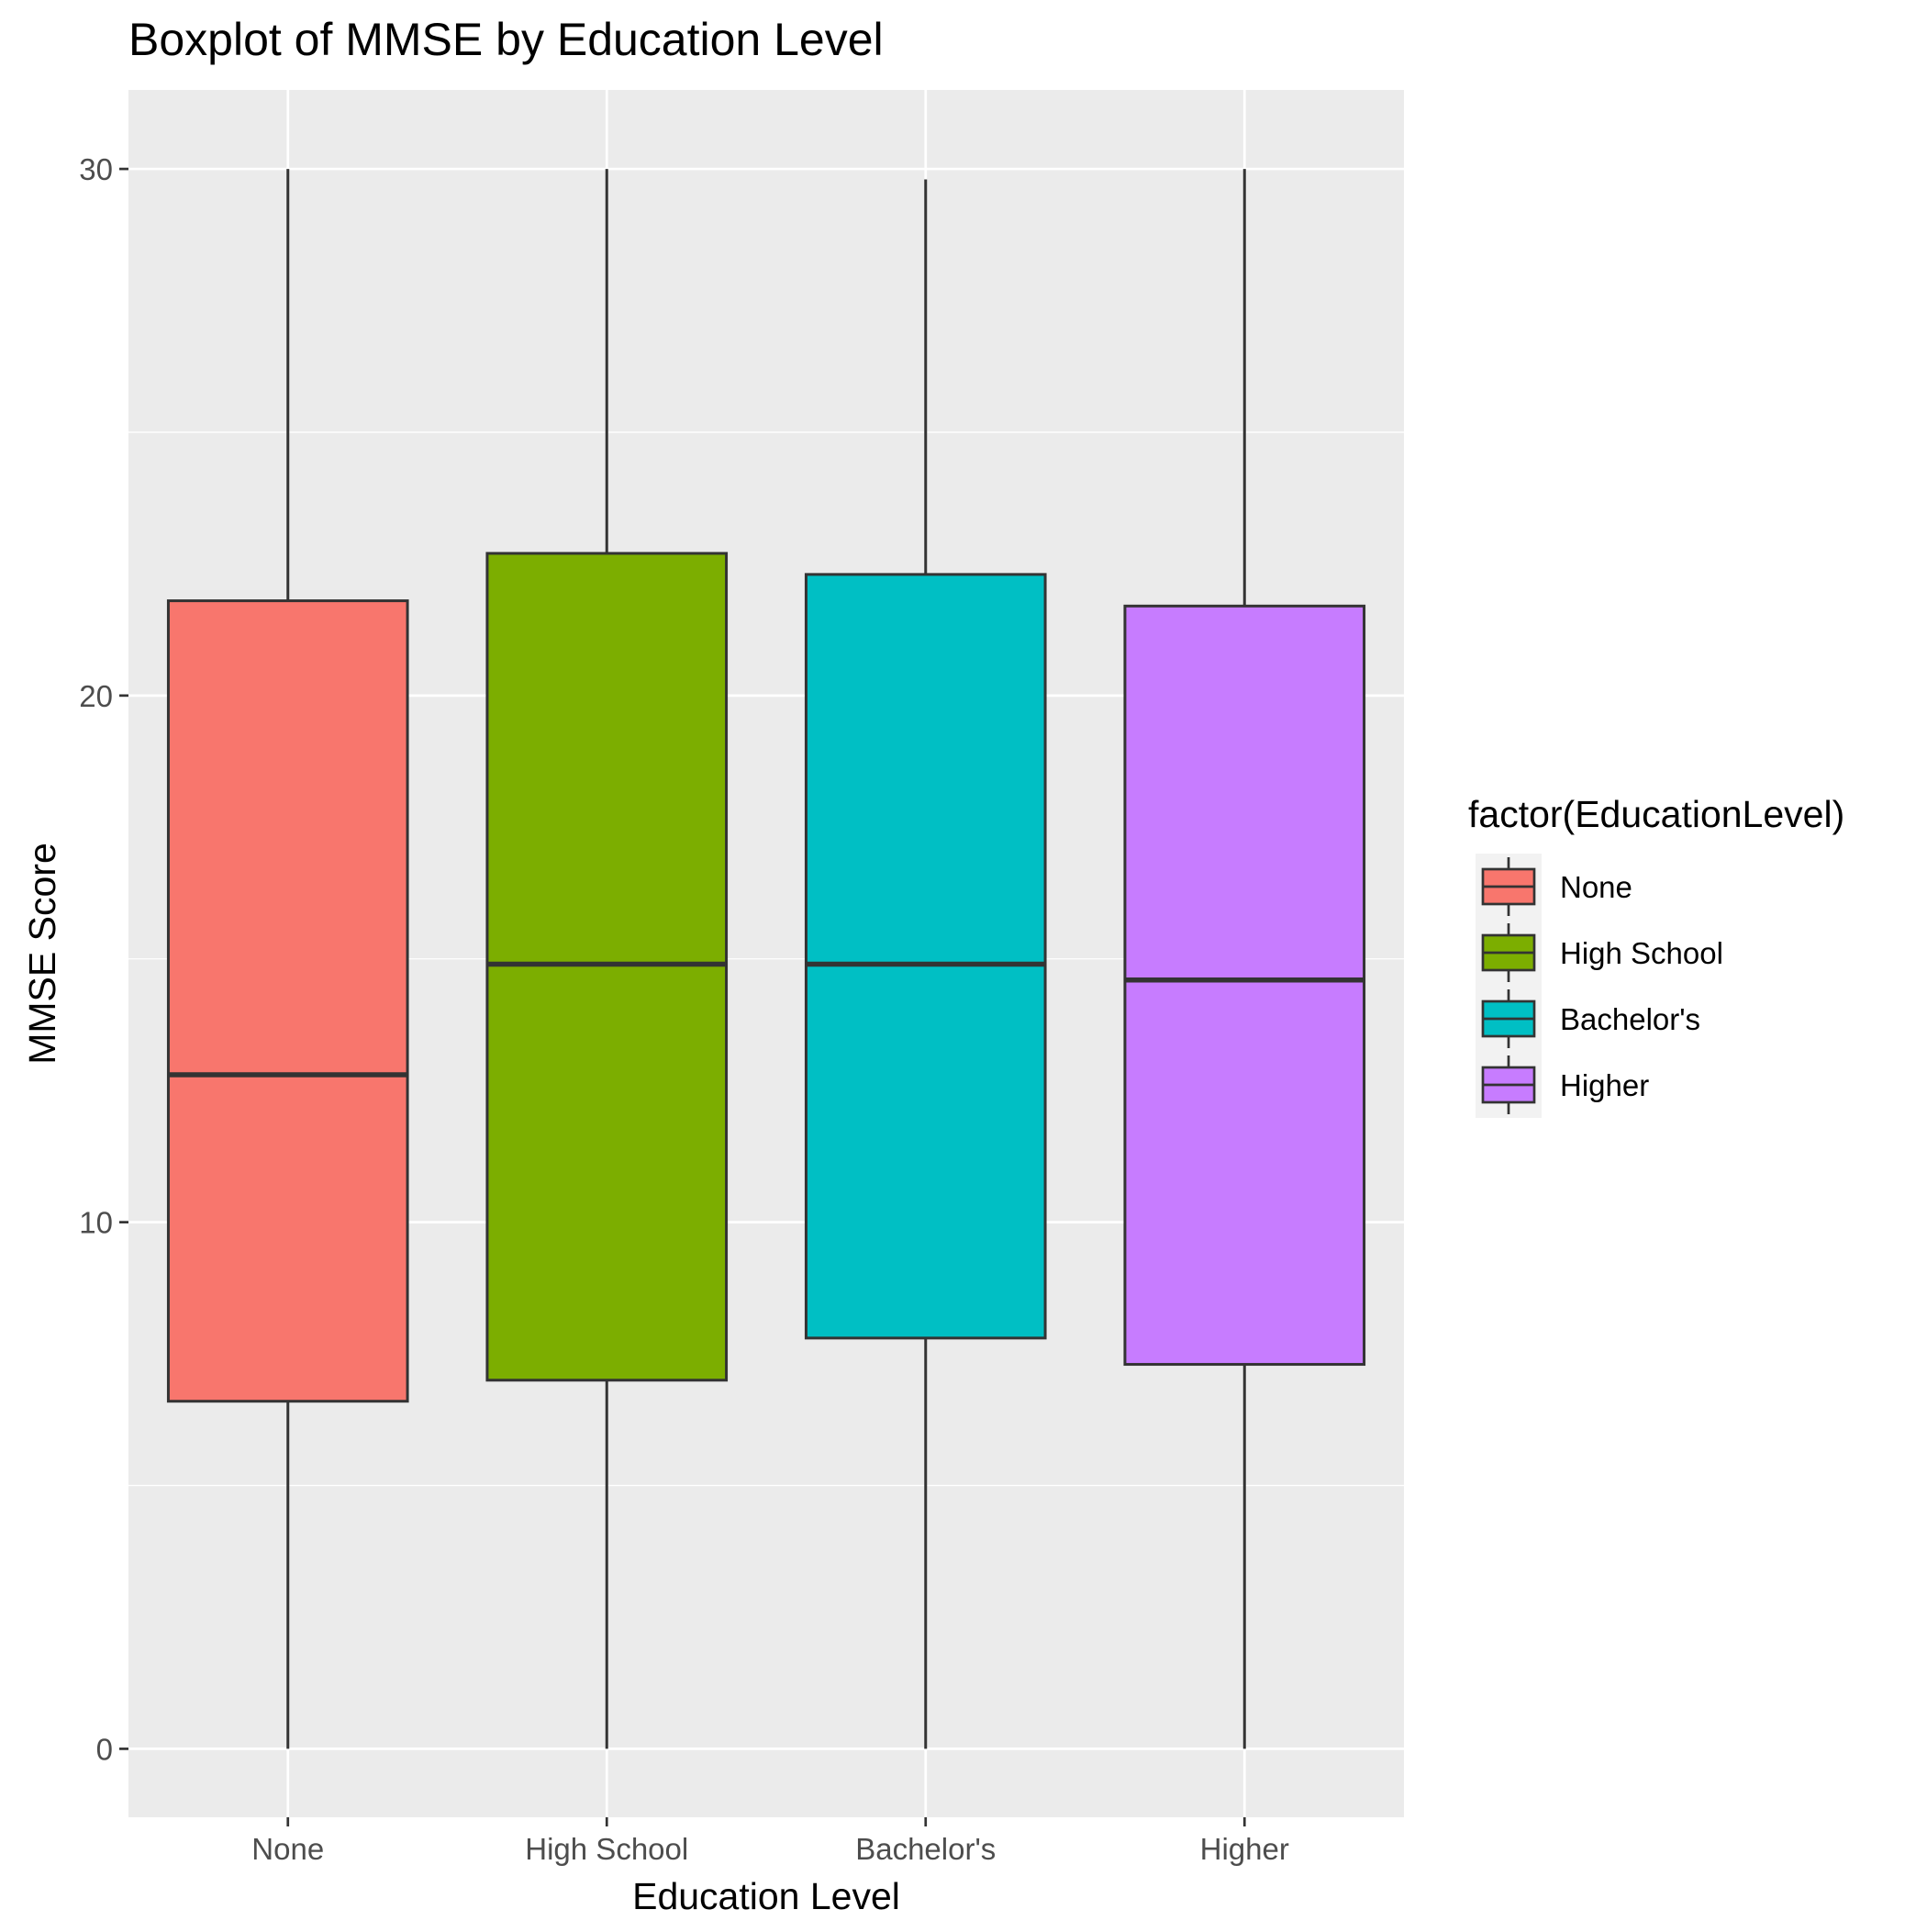 This screenshot has width=1927, height=1932. What do you see at coordinates (1630, 1019) in the screenshot?
I see `legend-label: Bachelor's` at bounding box center [1630, 1019].